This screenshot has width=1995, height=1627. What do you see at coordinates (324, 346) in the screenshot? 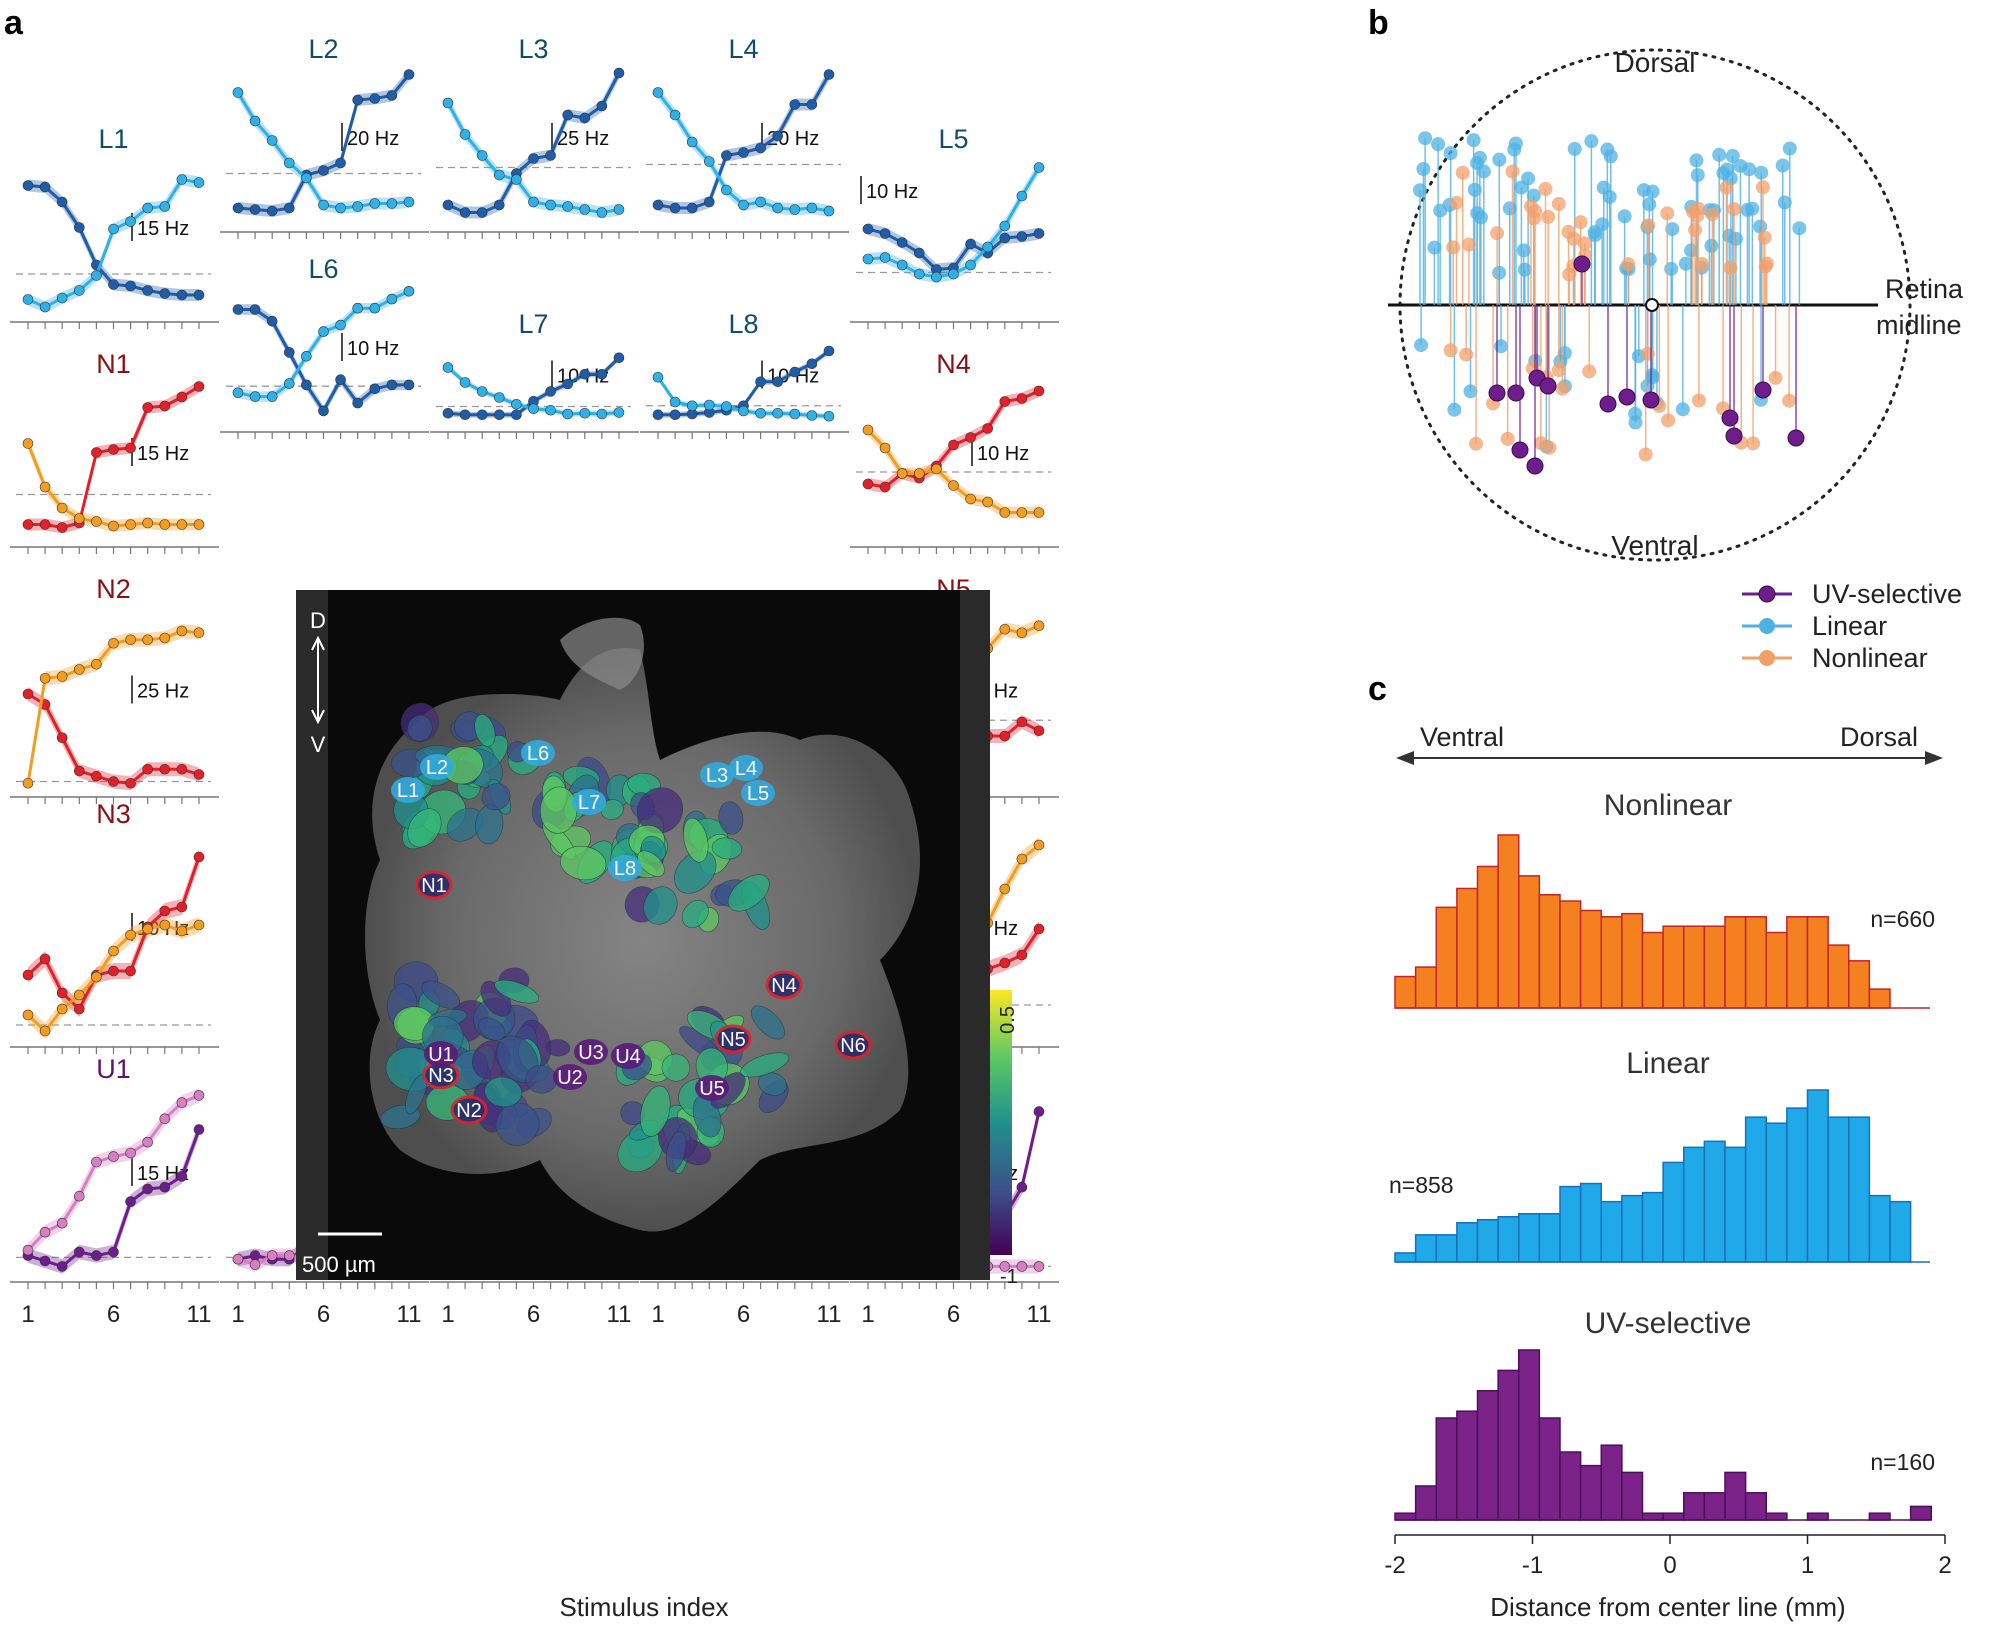
I see `response-panel-l6: L6 10 Hz` at bounding box center [324, 346].